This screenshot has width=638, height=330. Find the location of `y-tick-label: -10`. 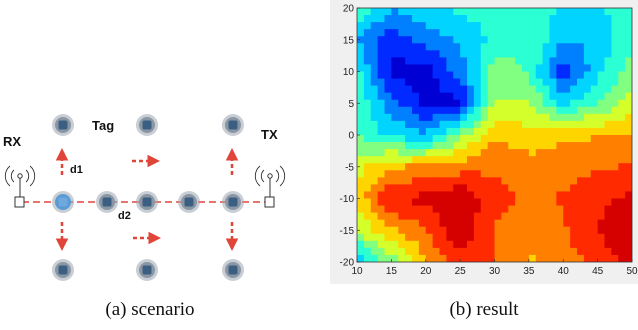

y-tick-label: -10 is located at coordinates (347, 199).